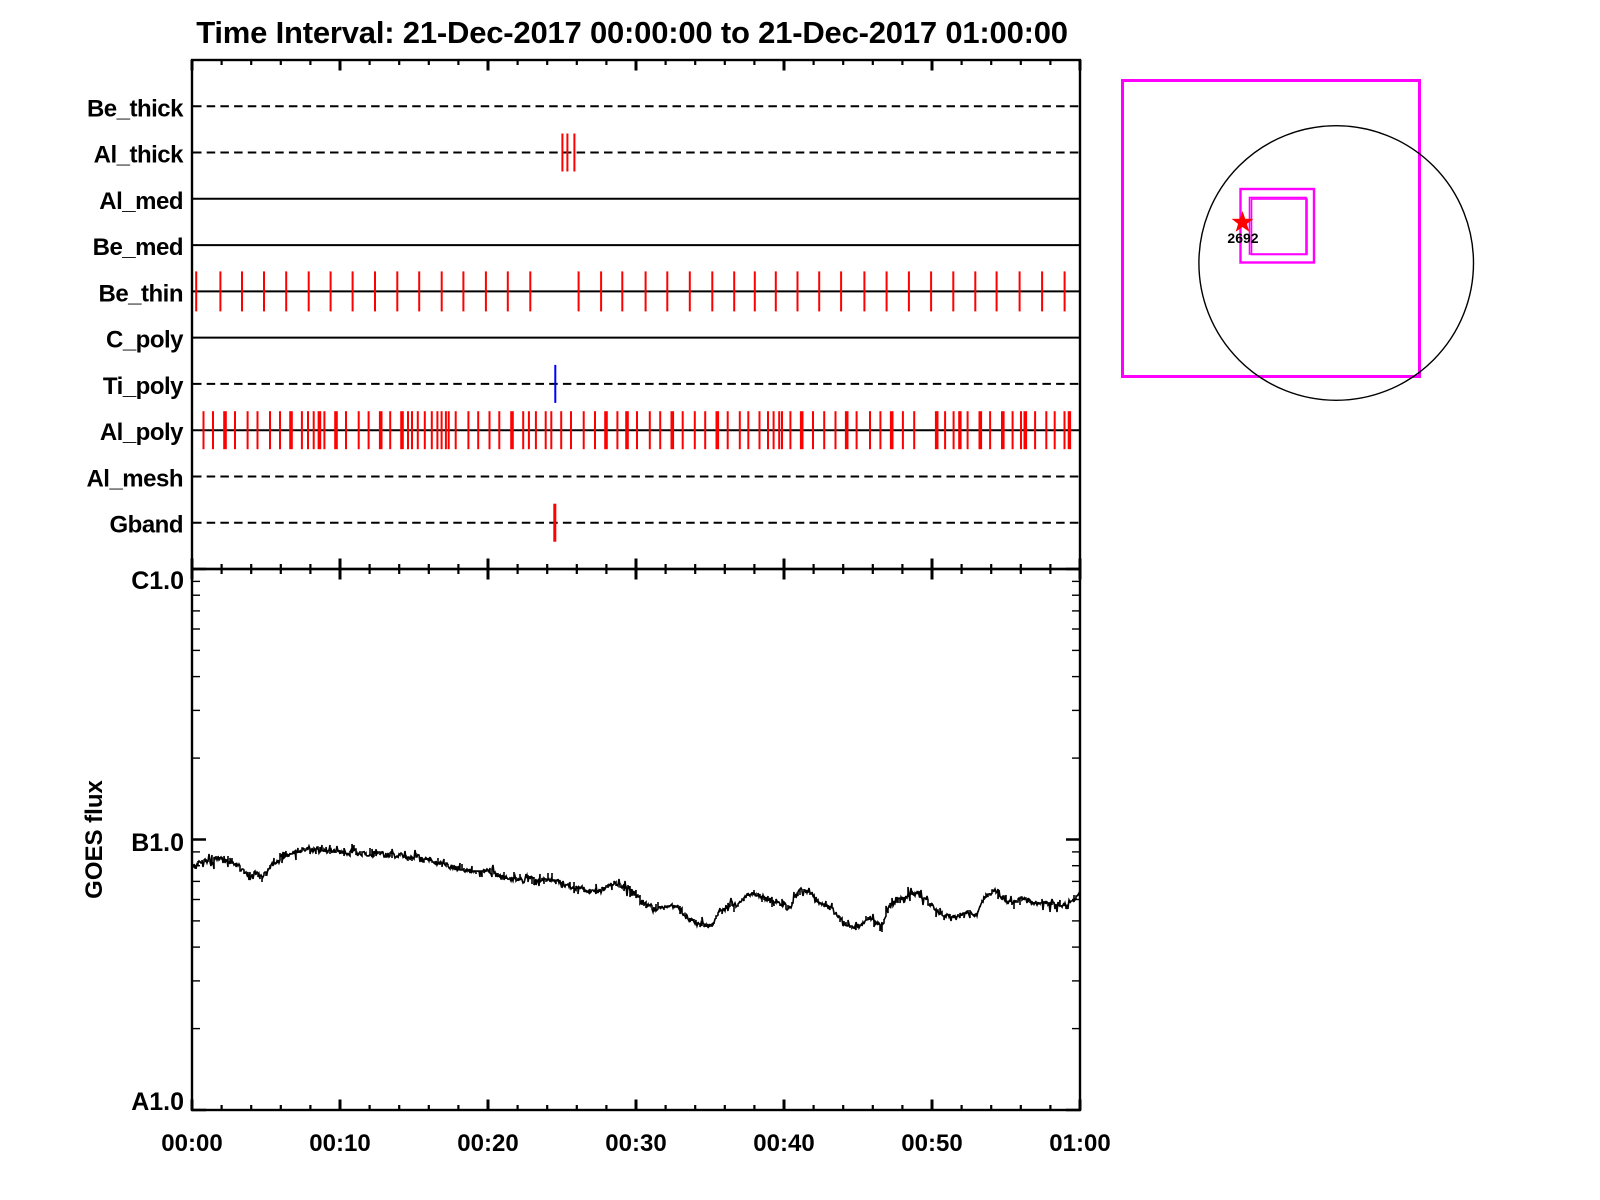  I want to click on svg-text: Be_med, so click(138, 247).